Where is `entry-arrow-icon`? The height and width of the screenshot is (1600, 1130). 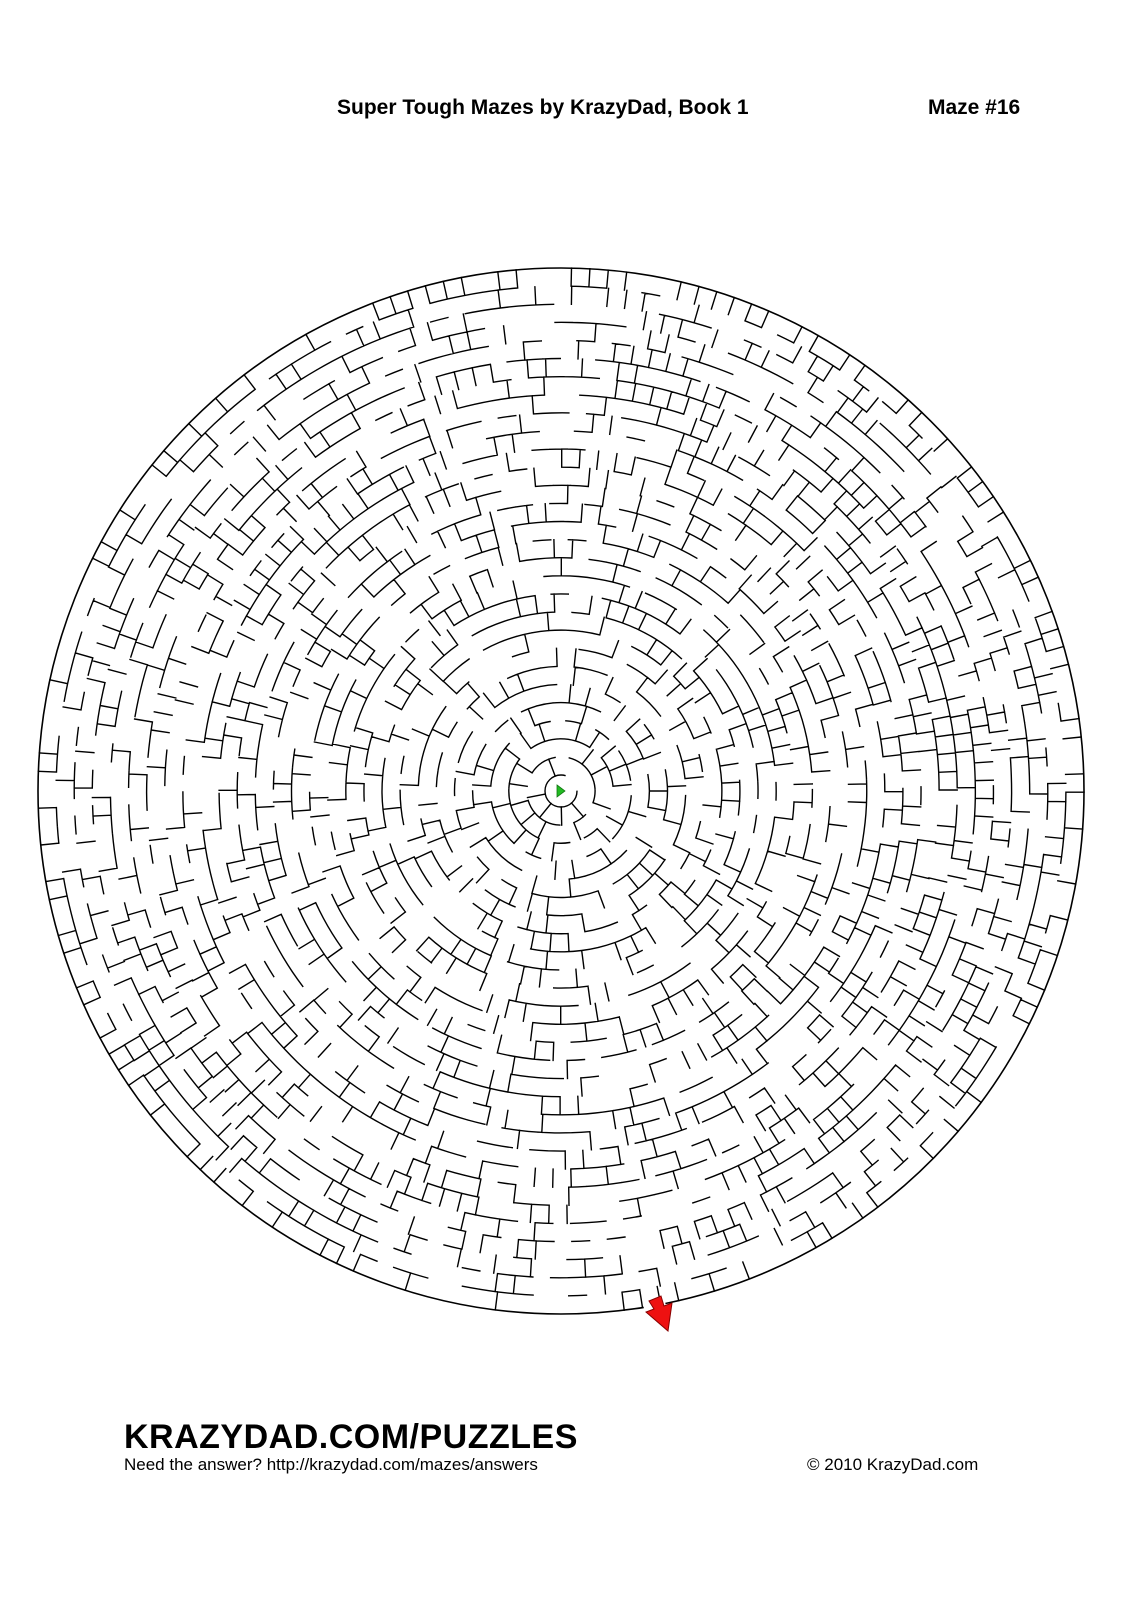 entry-arrow-icon is located at coordinates (659, 1313).